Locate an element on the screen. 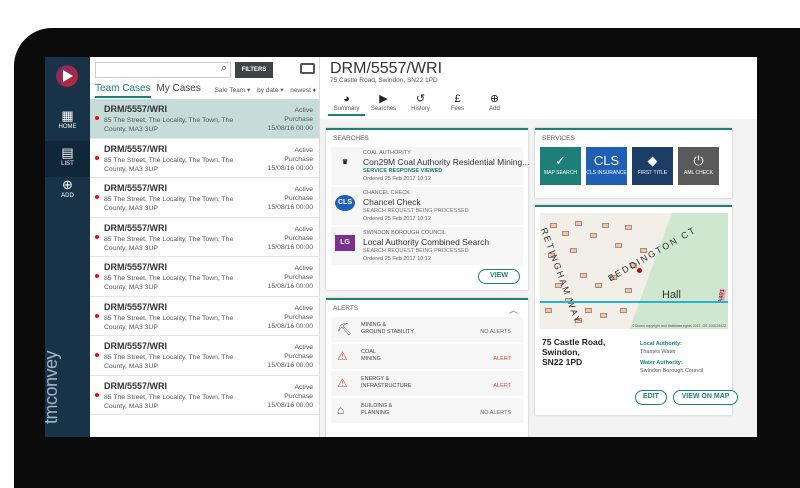  sort-by-dropdown: by date ▾ is located at coordinates (270, 90).